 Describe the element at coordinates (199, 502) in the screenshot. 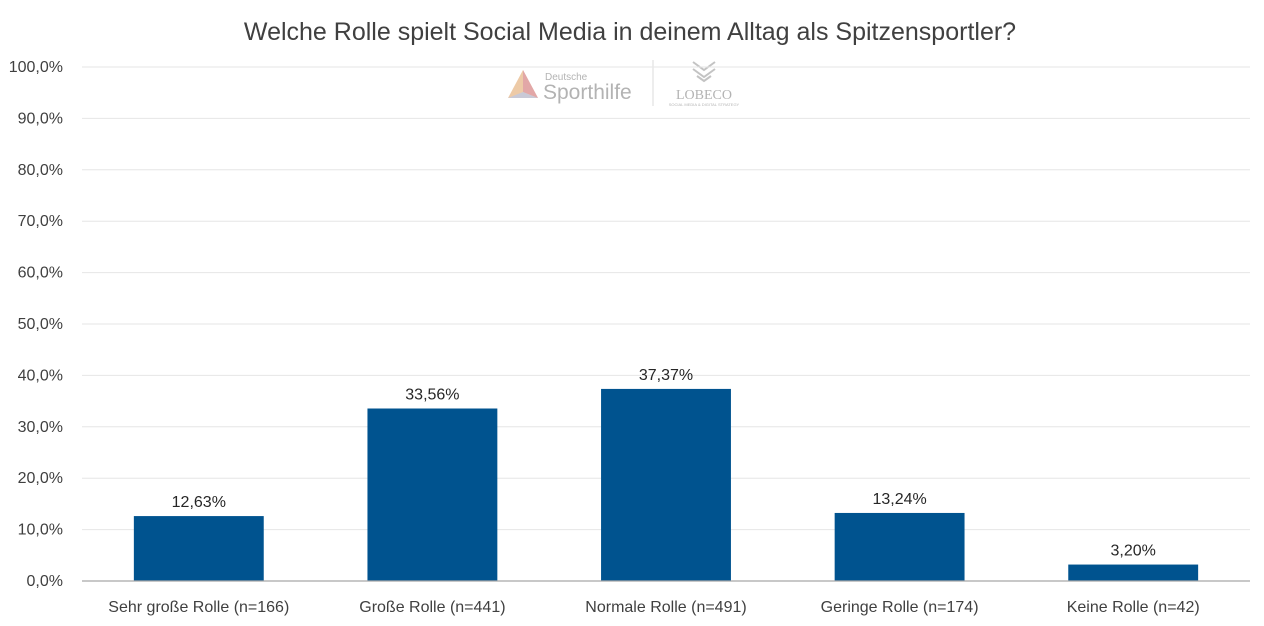

I see `data-label: 12,63%` at that location.